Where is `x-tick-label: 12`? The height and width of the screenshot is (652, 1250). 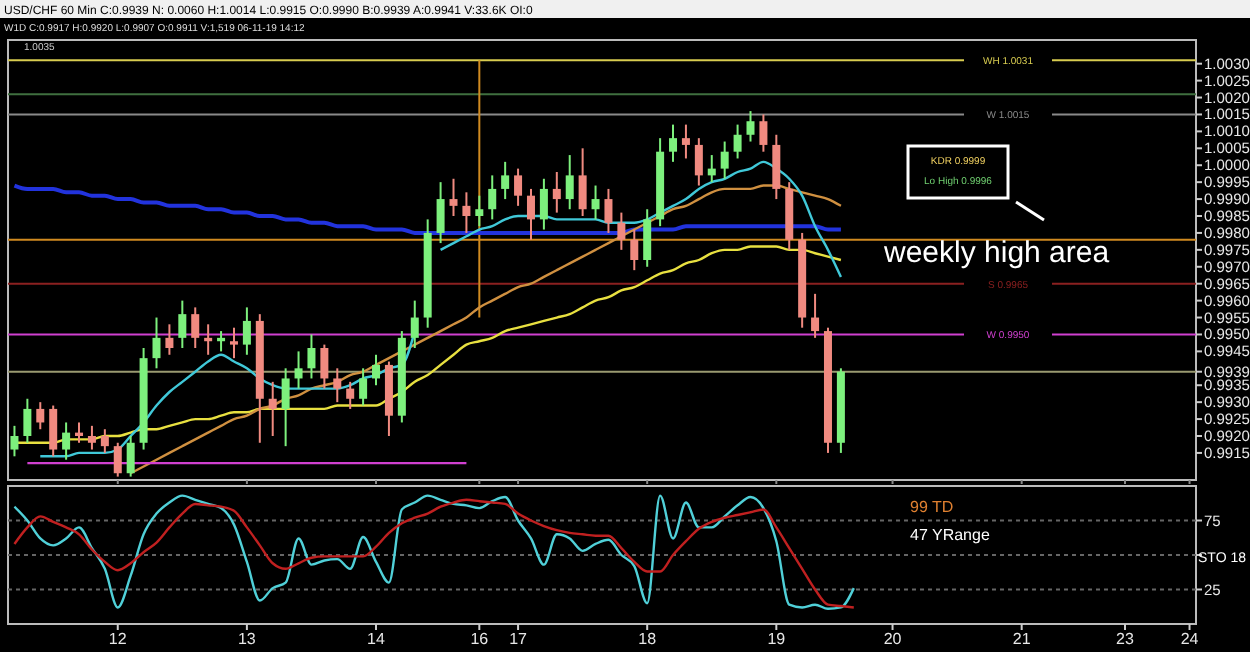 x-tick-label: 12 is located at coordinates (118, 639).